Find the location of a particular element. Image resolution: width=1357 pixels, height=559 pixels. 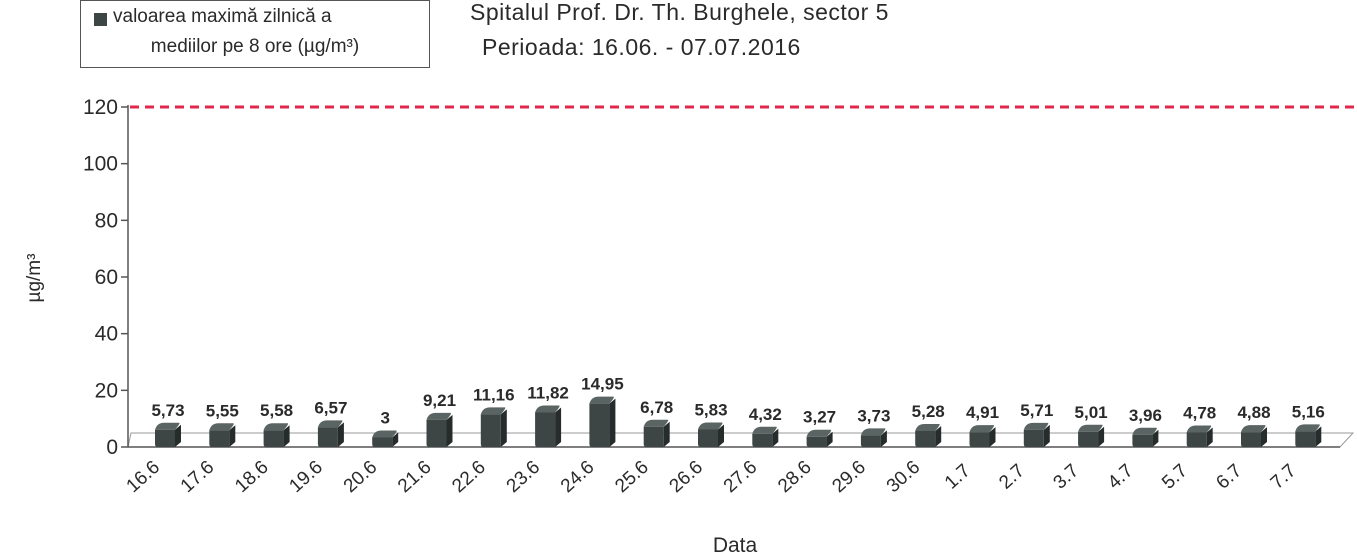

data-label: 4,91 is located at coordinates (982, 412).